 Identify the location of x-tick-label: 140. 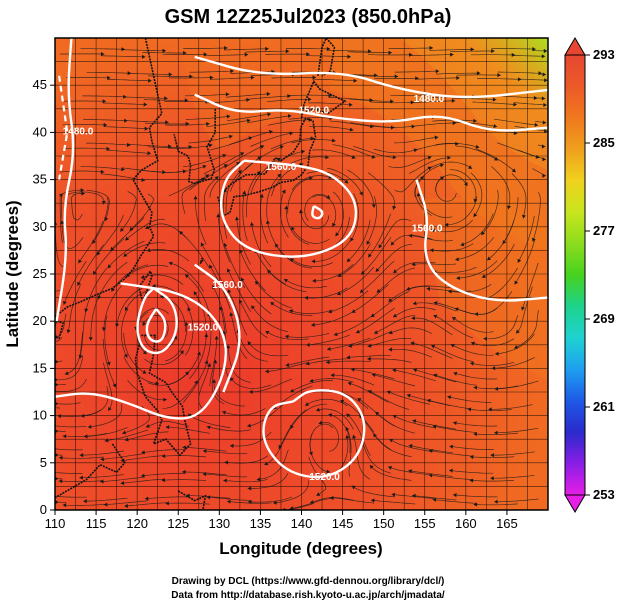
(302, 523).